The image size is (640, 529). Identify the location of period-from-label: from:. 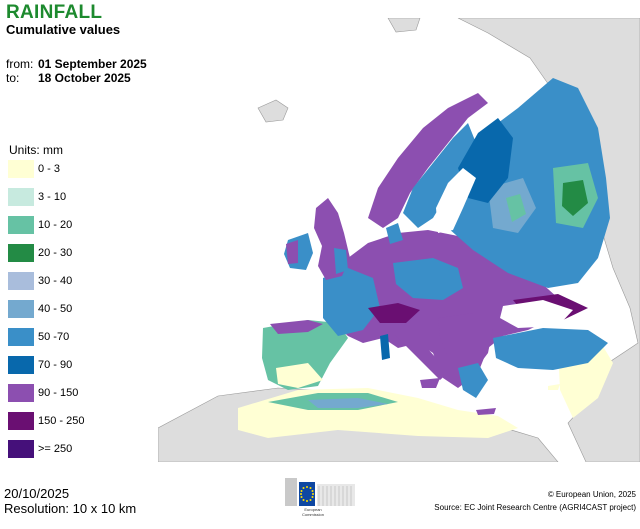
(20, 64).